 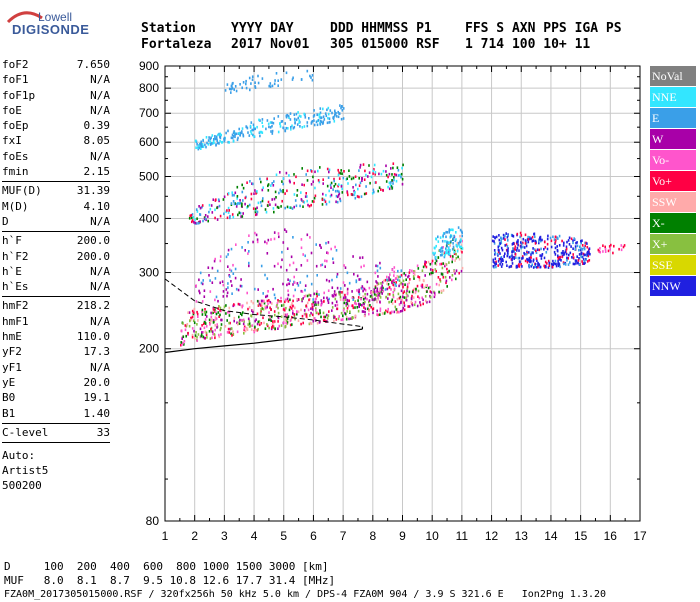 What do you see at coordinates (462, 536) in the screenshot?
I see `x-tick-label: 11` at bounding box center [462, 536].